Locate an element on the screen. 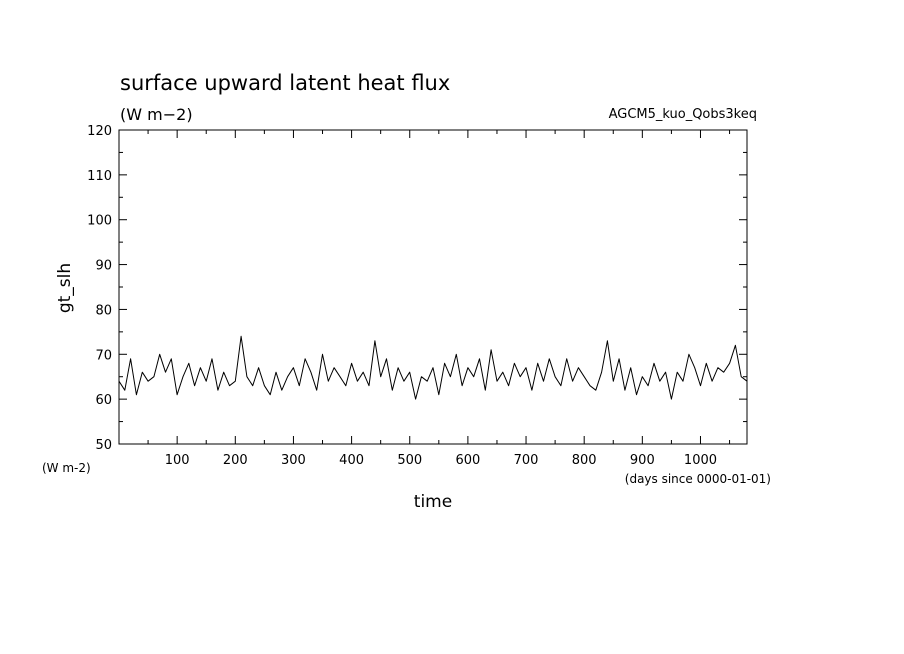 Image resolution: width=904 pixels, height=654 pixels. y-axis-label: gt_slh is located at coordinates (65, 288).